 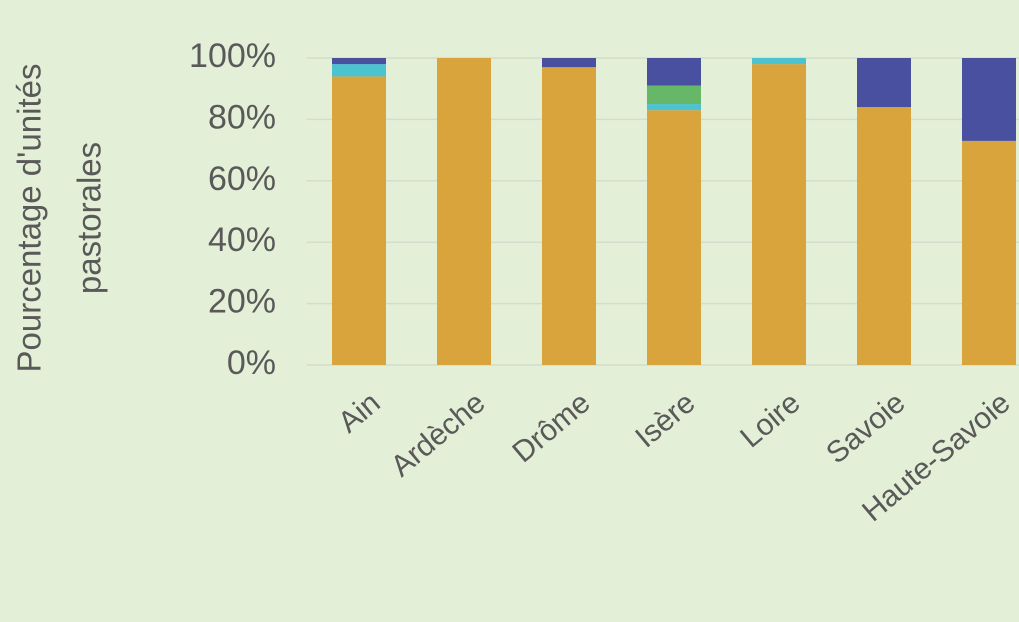 What do you see at coordinates (242, 240) in the screenshot?
I see `y-tick-label: 40%` at bounding box center [242, 240].